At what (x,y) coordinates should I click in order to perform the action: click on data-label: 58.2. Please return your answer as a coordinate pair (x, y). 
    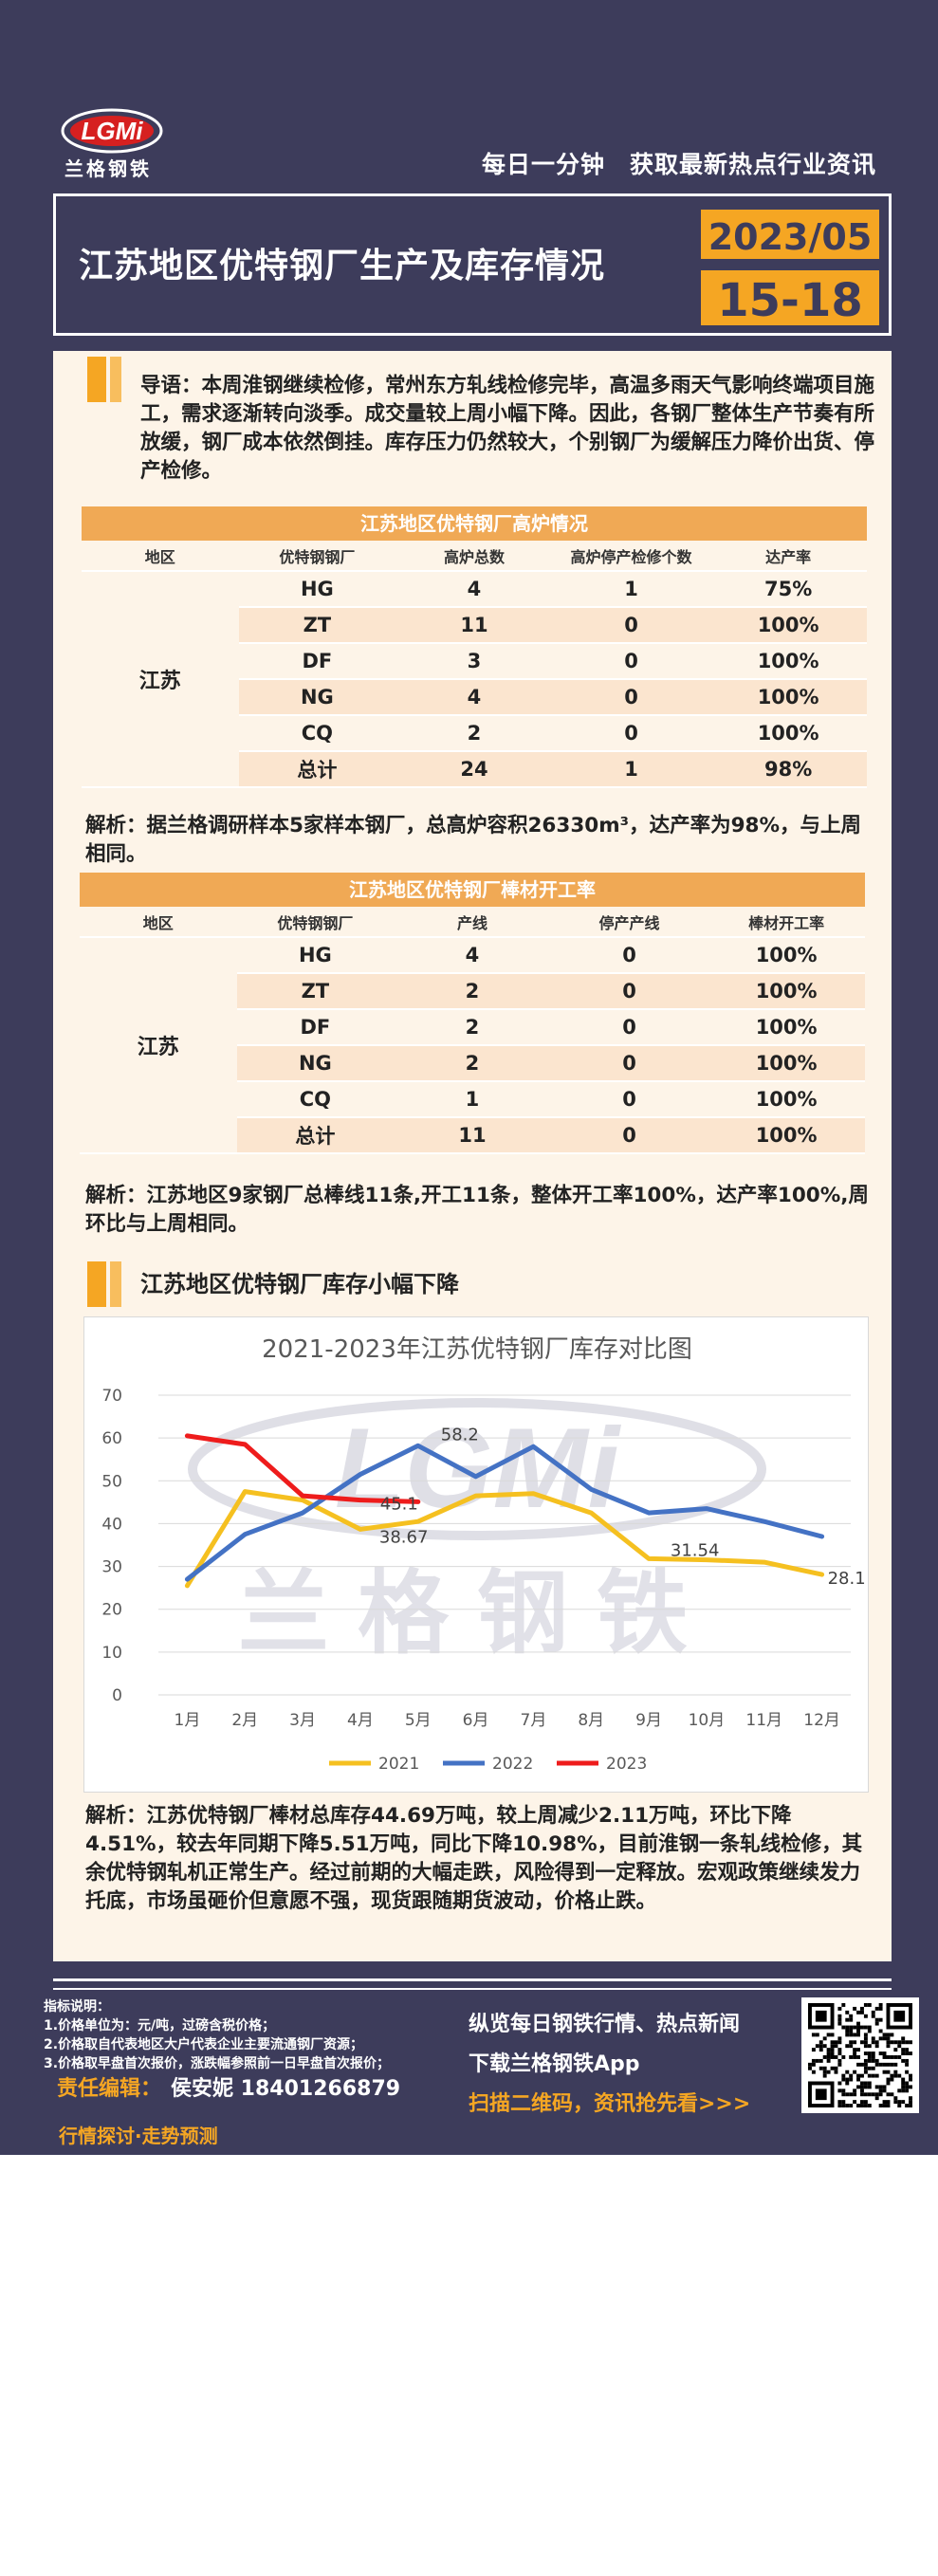
    Looking at the image, I should click on (460, 1434).